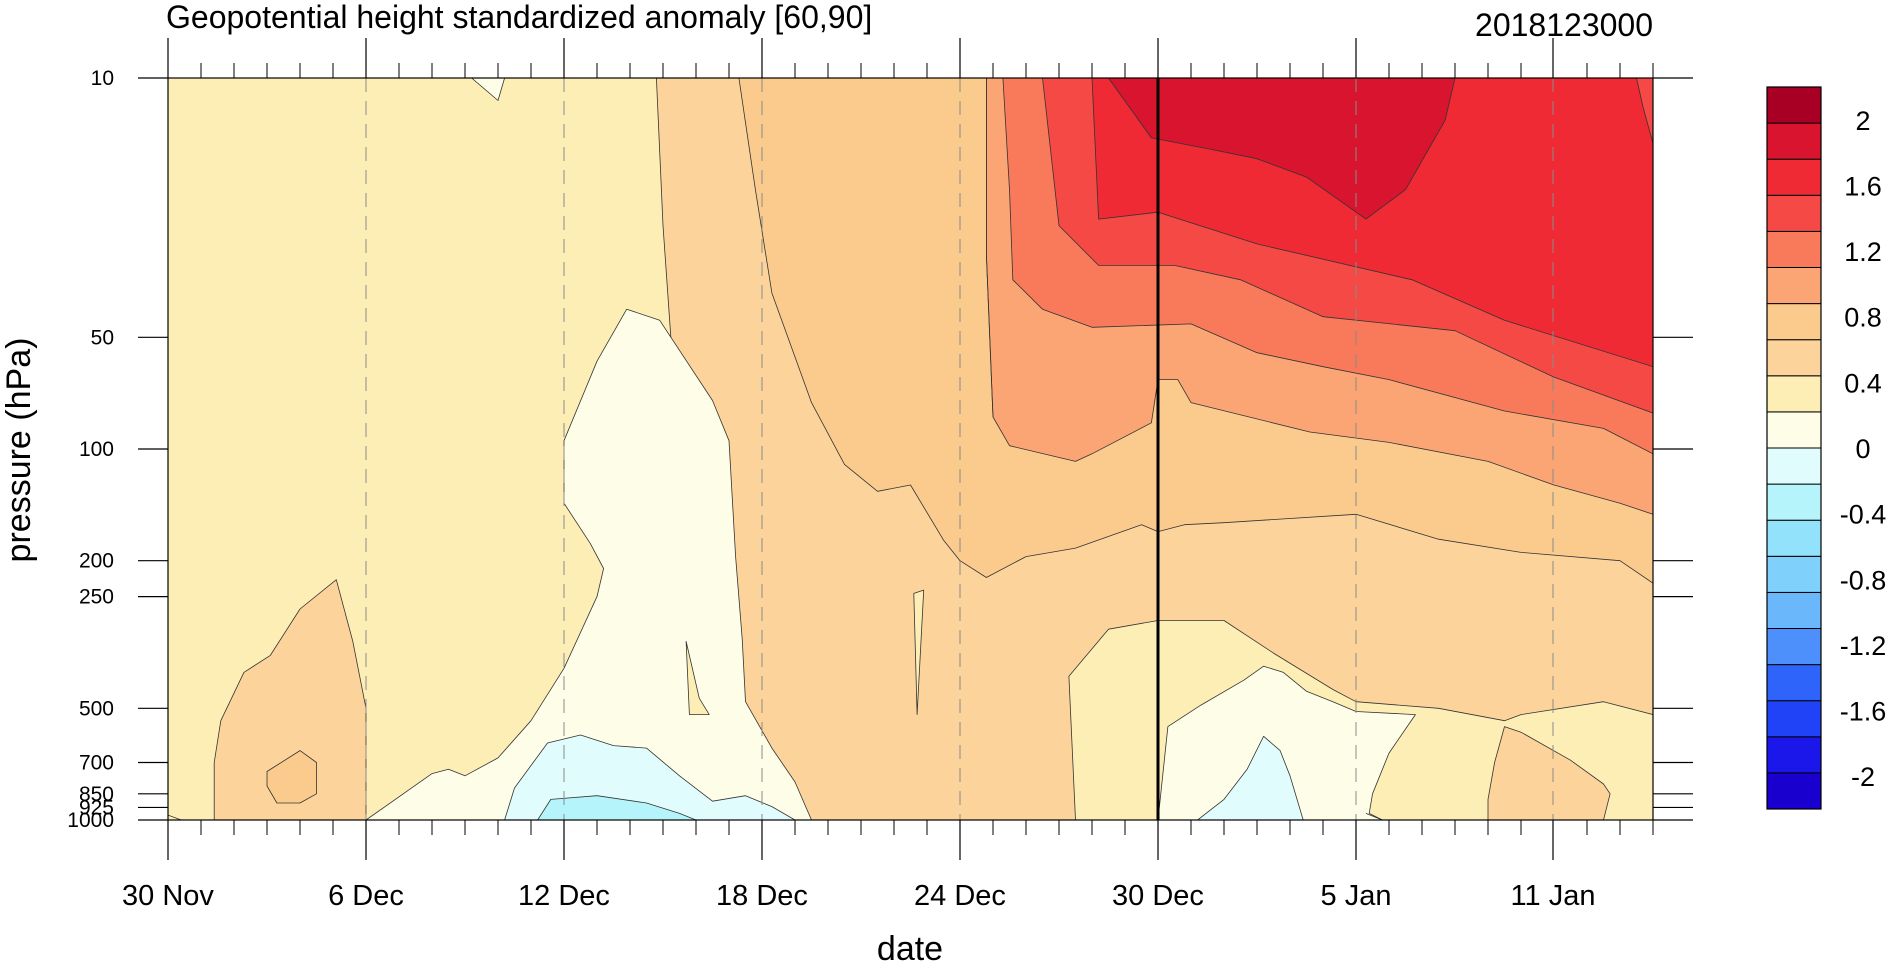 This screenshot has width=1889, height=963. Describe the element at coordinates (1553, 896) in the screenshot. I see `x-tick-label: 11 Jan` at that location.